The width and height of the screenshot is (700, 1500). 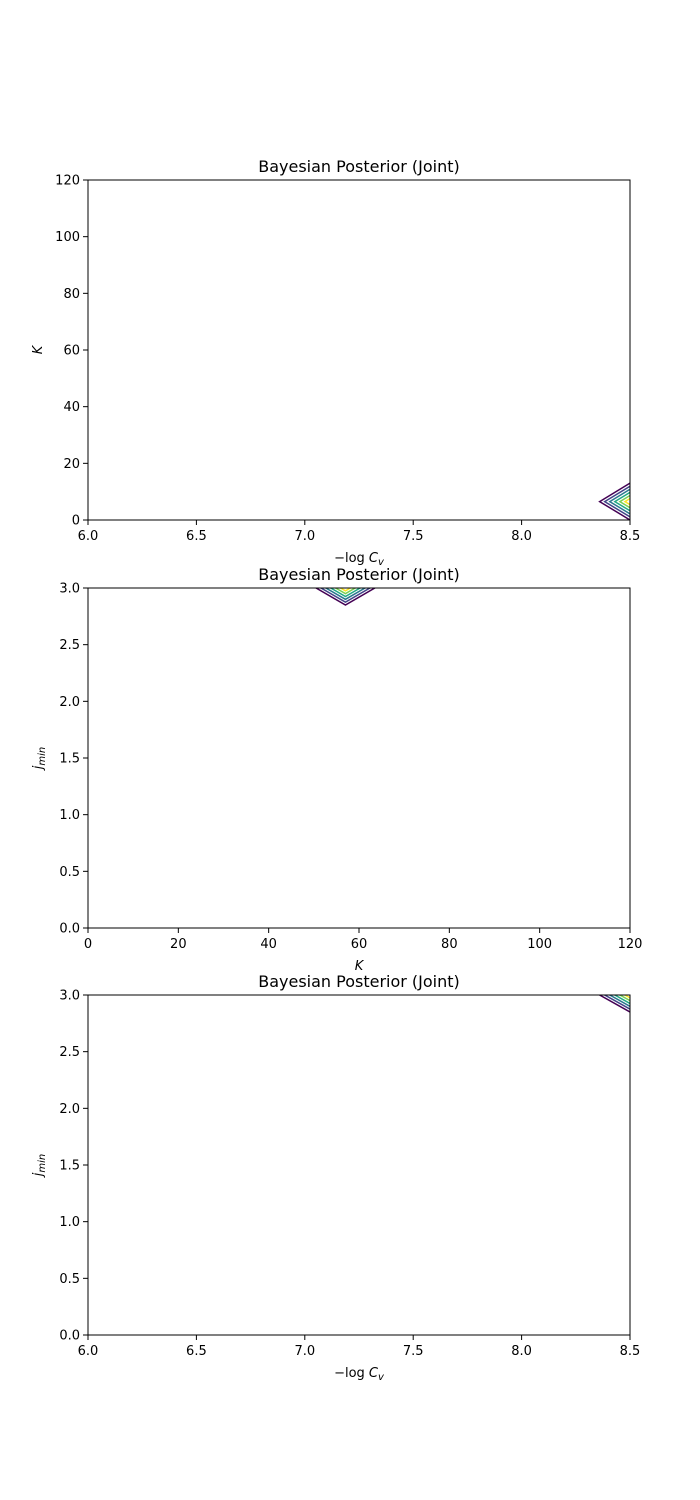 I want to click on y-axis-label-var: K, so click(x=38, y=349).